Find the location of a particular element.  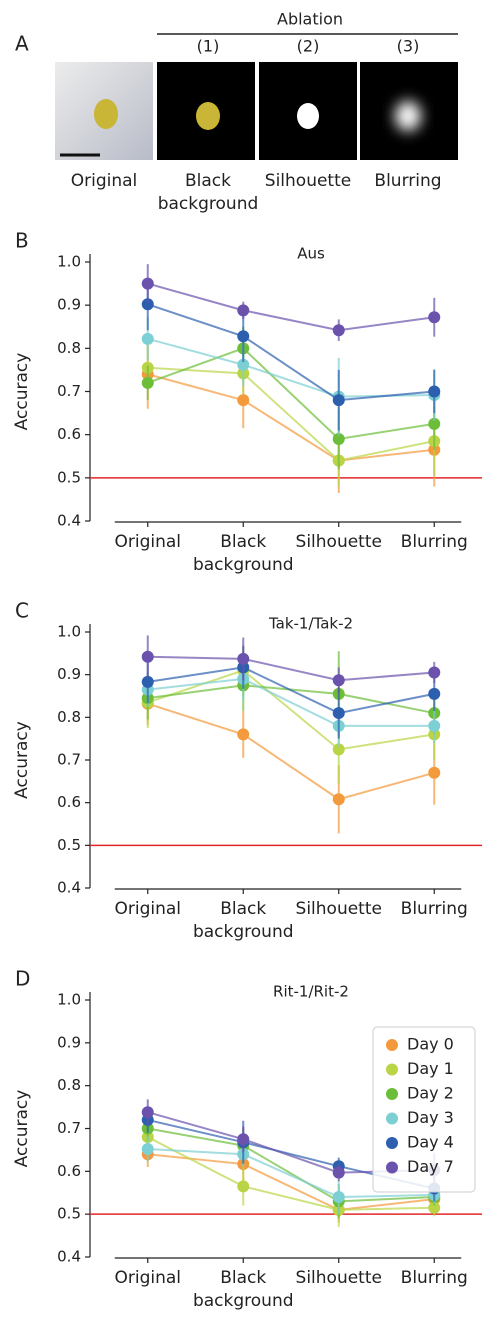

legend-label: Day 4 is located at coordinates (430, 1142).